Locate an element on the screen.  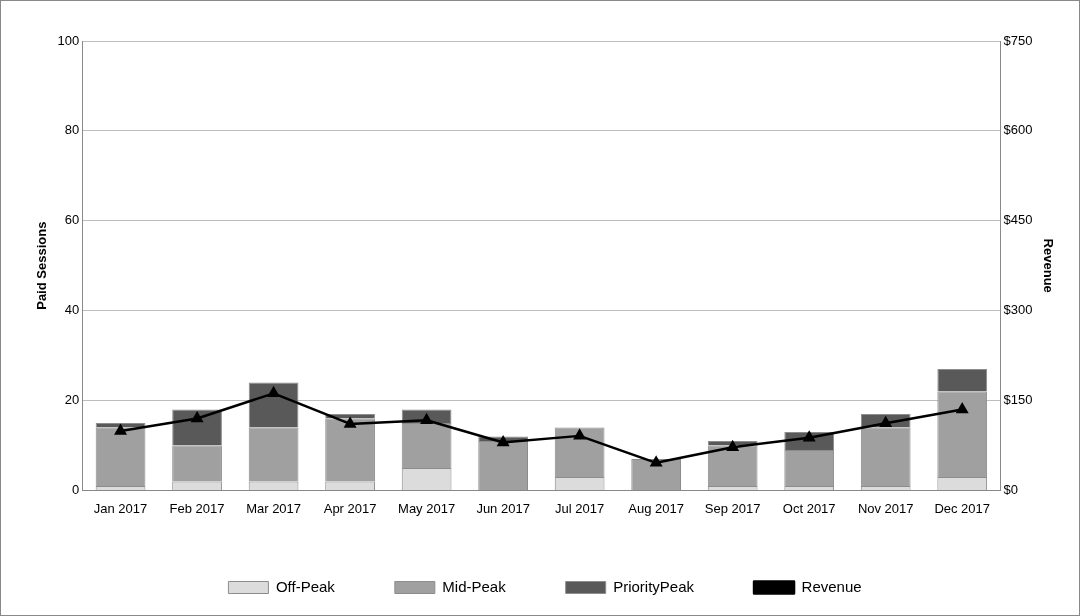
y2-tick-label: $0 is located at coordinates (1010, 489).